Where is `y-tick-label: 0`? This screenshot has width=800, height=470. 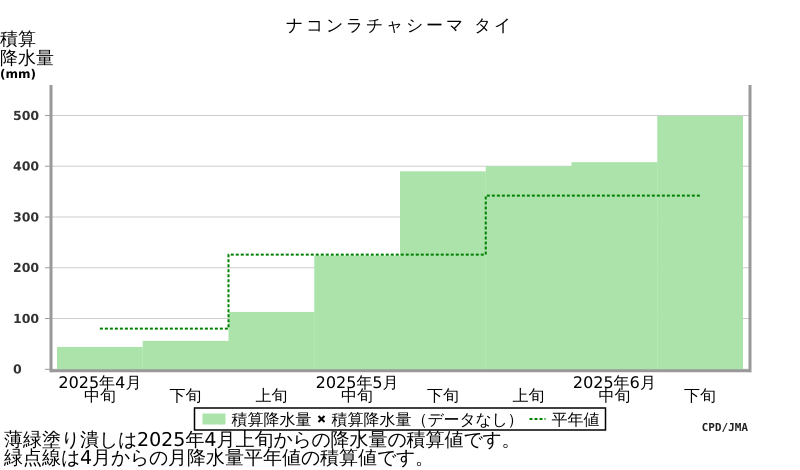
y-tick-label: 0 is located at coordinates (17, 369).